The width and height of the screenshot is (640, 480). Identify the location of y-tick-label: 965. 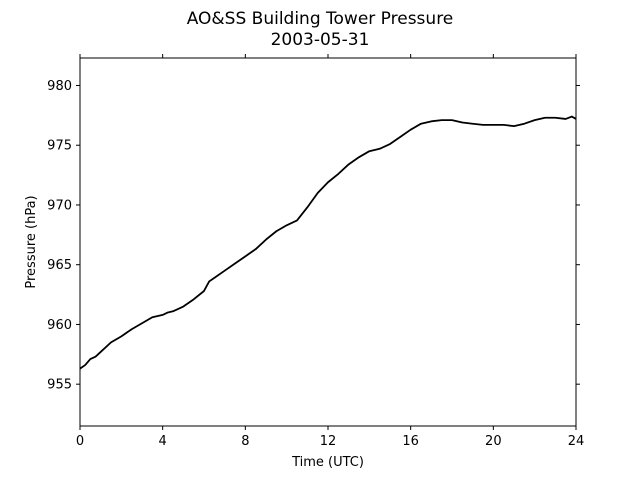
(59, 265).